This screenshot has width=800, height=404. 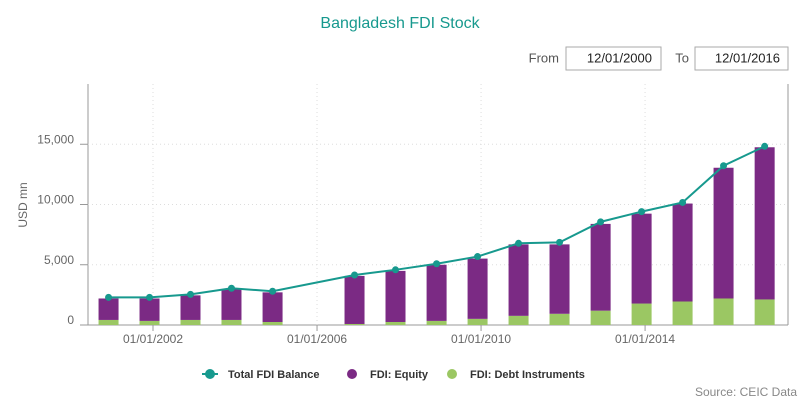 I want to click on chart-title: Bangladesh FDI Stock, so click(x=400, y=23).